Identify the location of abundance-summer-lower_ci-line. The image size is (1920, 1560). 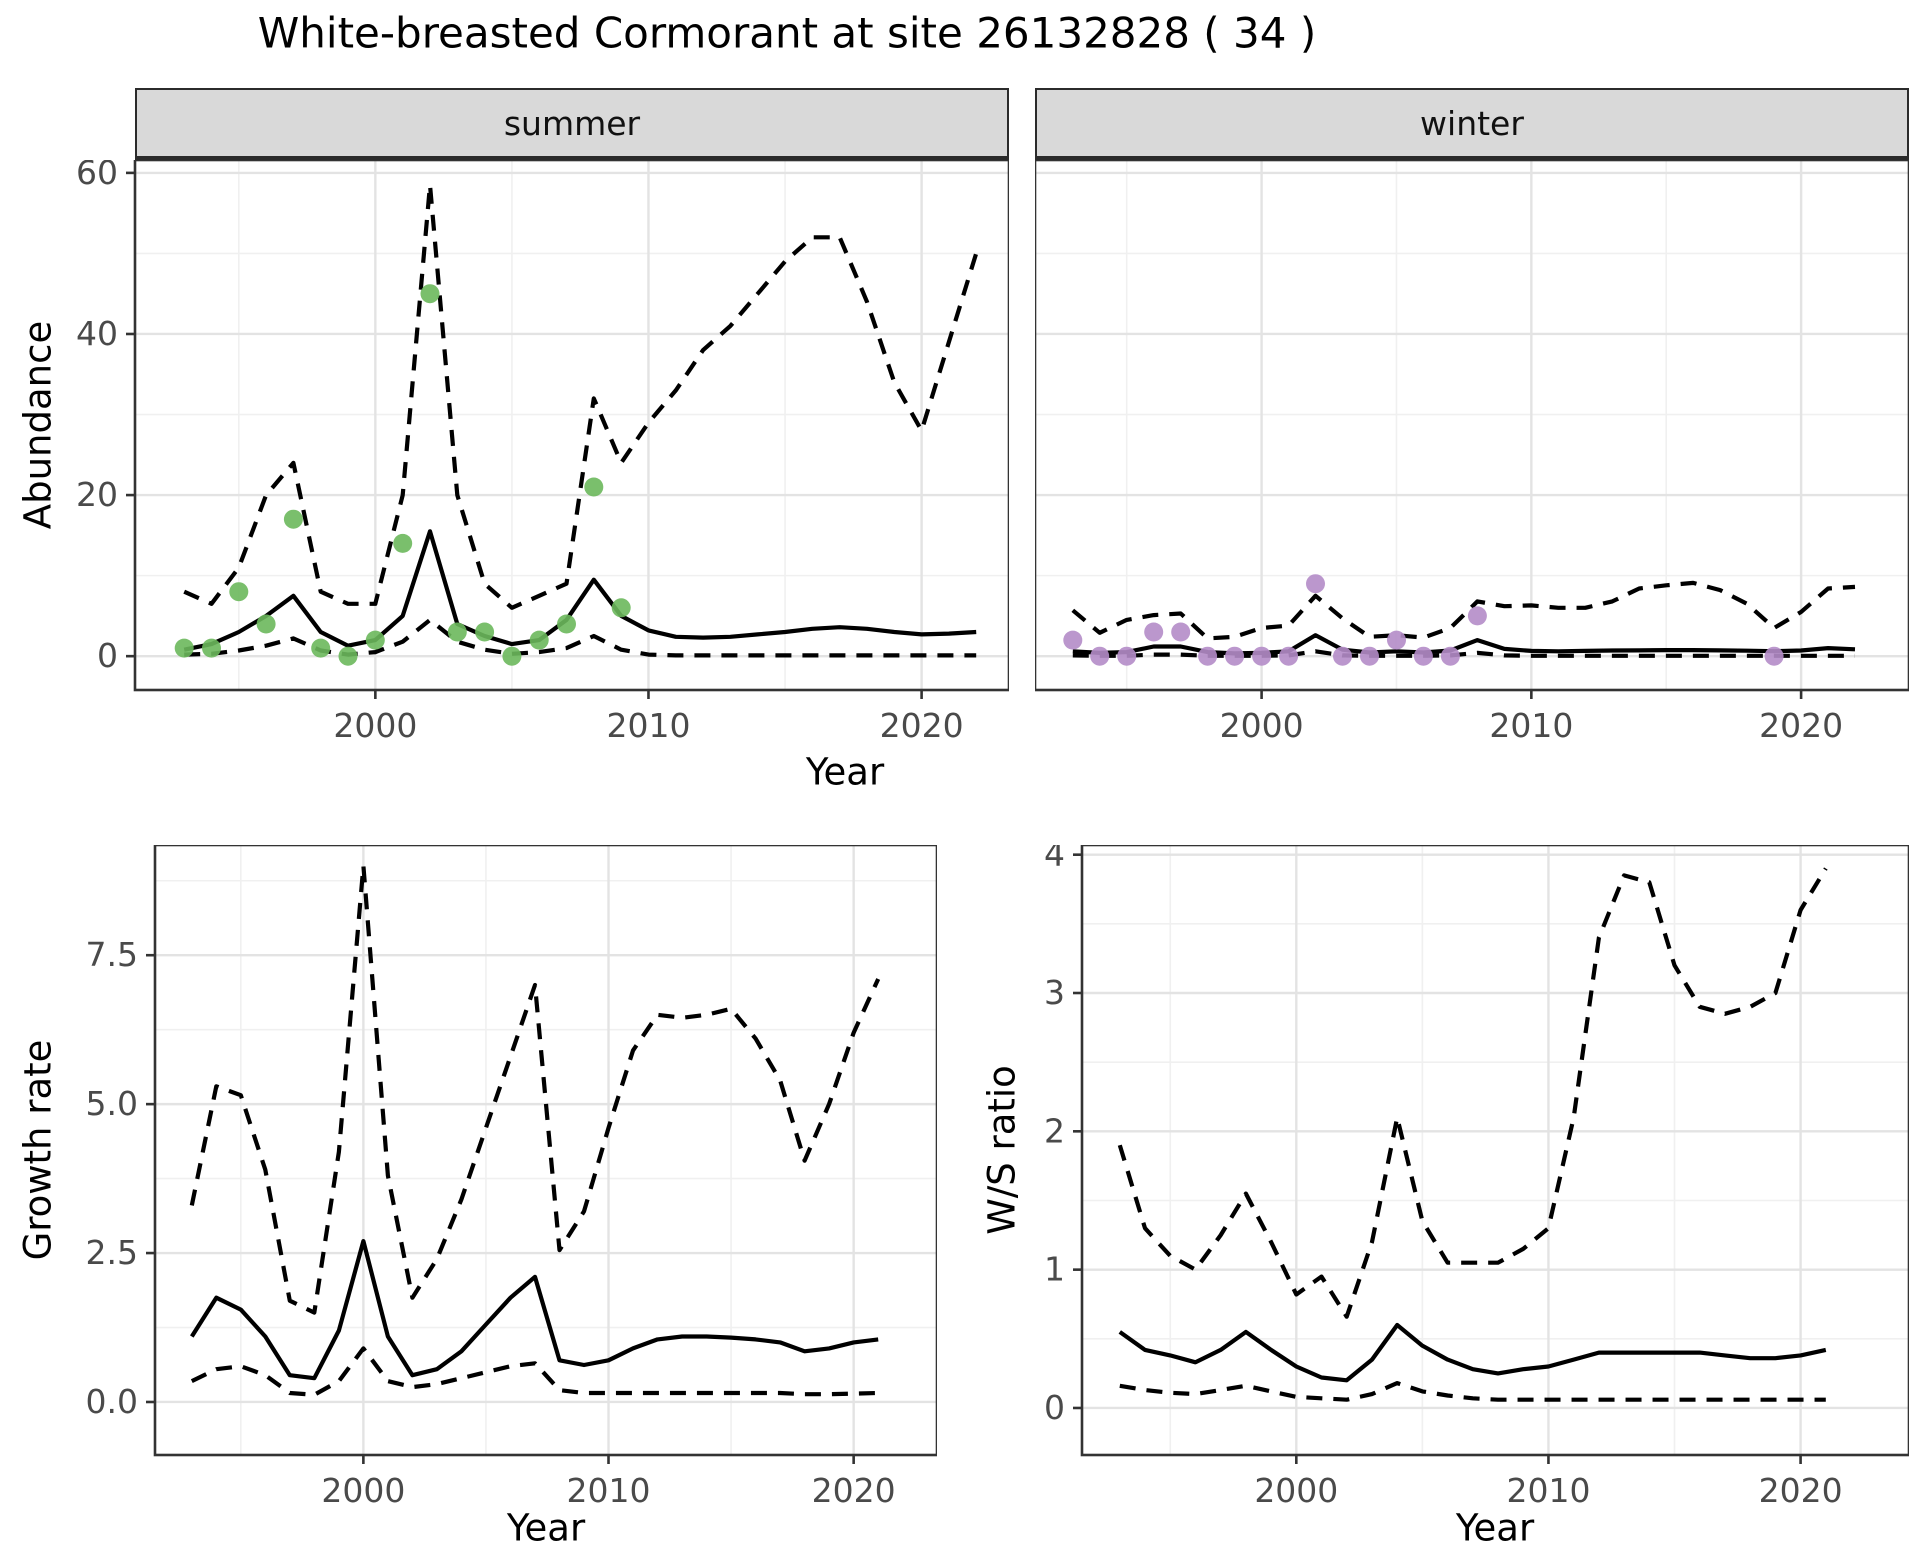
(580, 637).